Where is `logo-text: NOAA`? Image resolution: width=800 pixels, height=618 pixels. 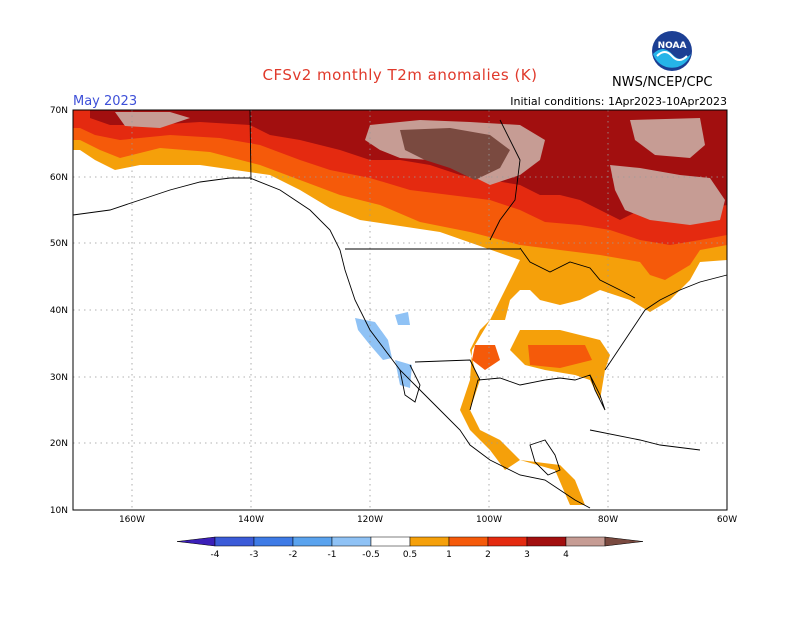
logo-text: NOAA is located at coordinates (672, 46).